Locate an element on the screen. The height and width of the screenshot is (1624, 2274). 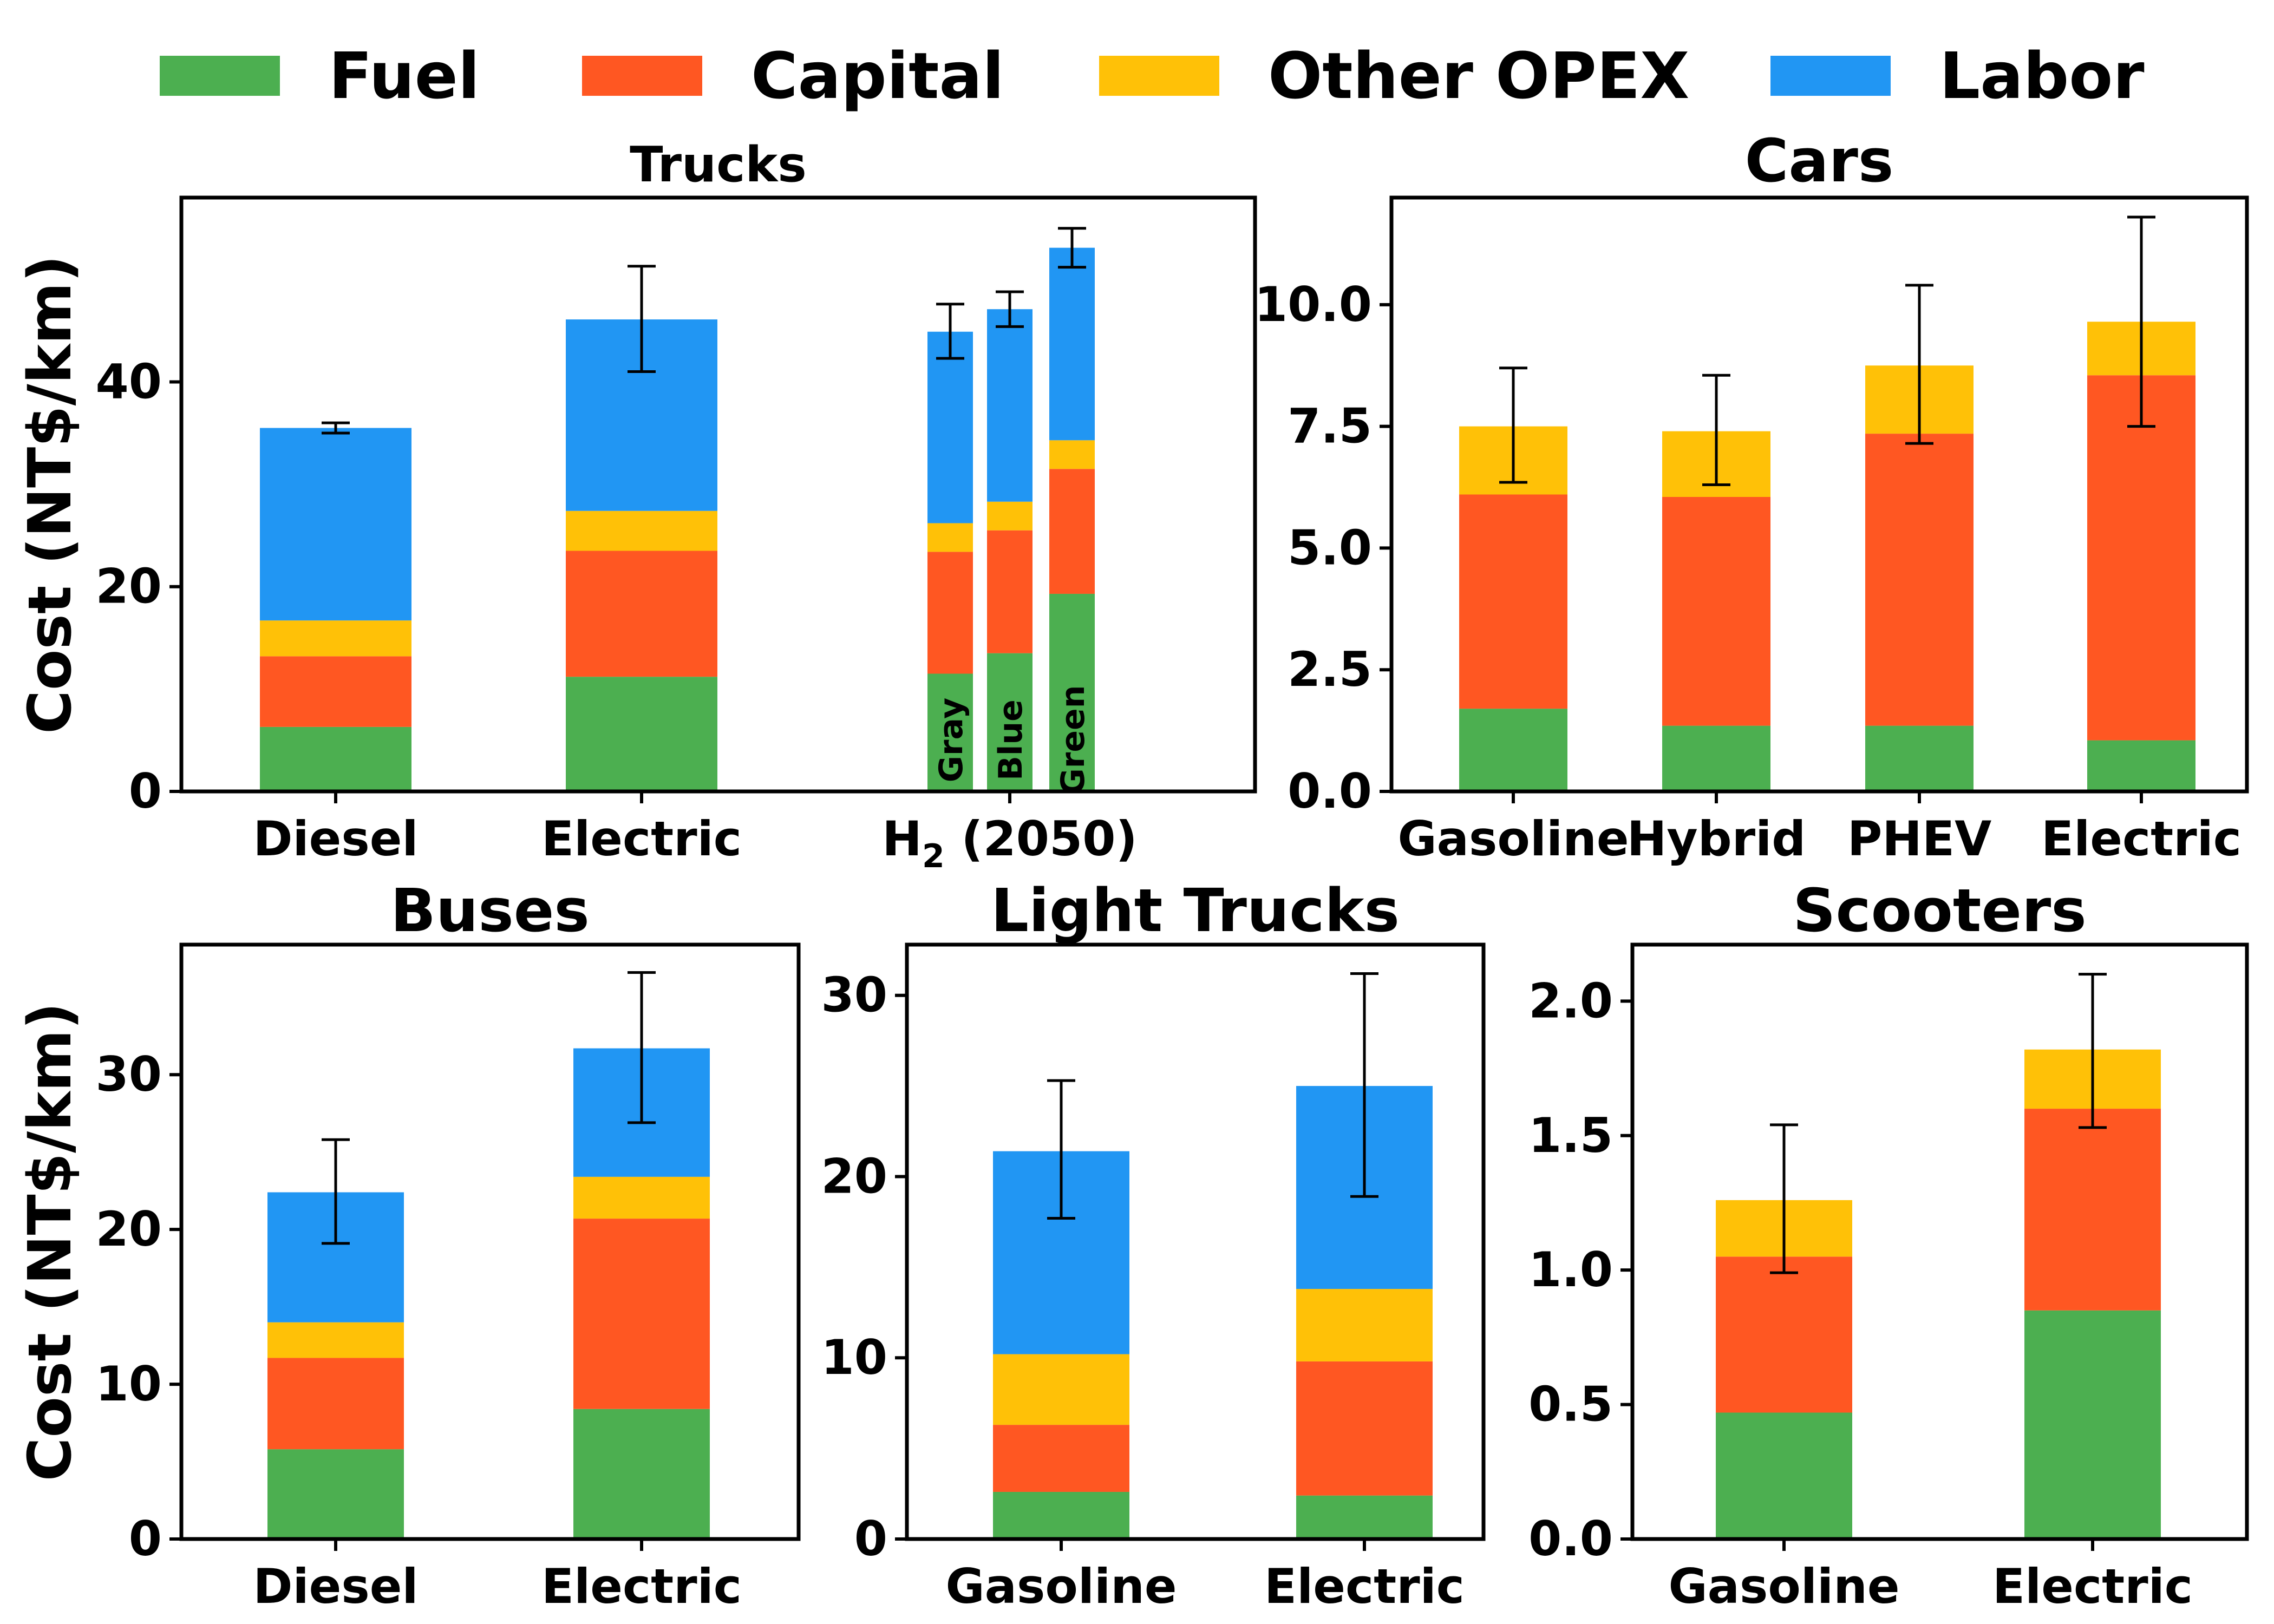
y-tick-label: 7.5 is located at coordinates (1330, 426).